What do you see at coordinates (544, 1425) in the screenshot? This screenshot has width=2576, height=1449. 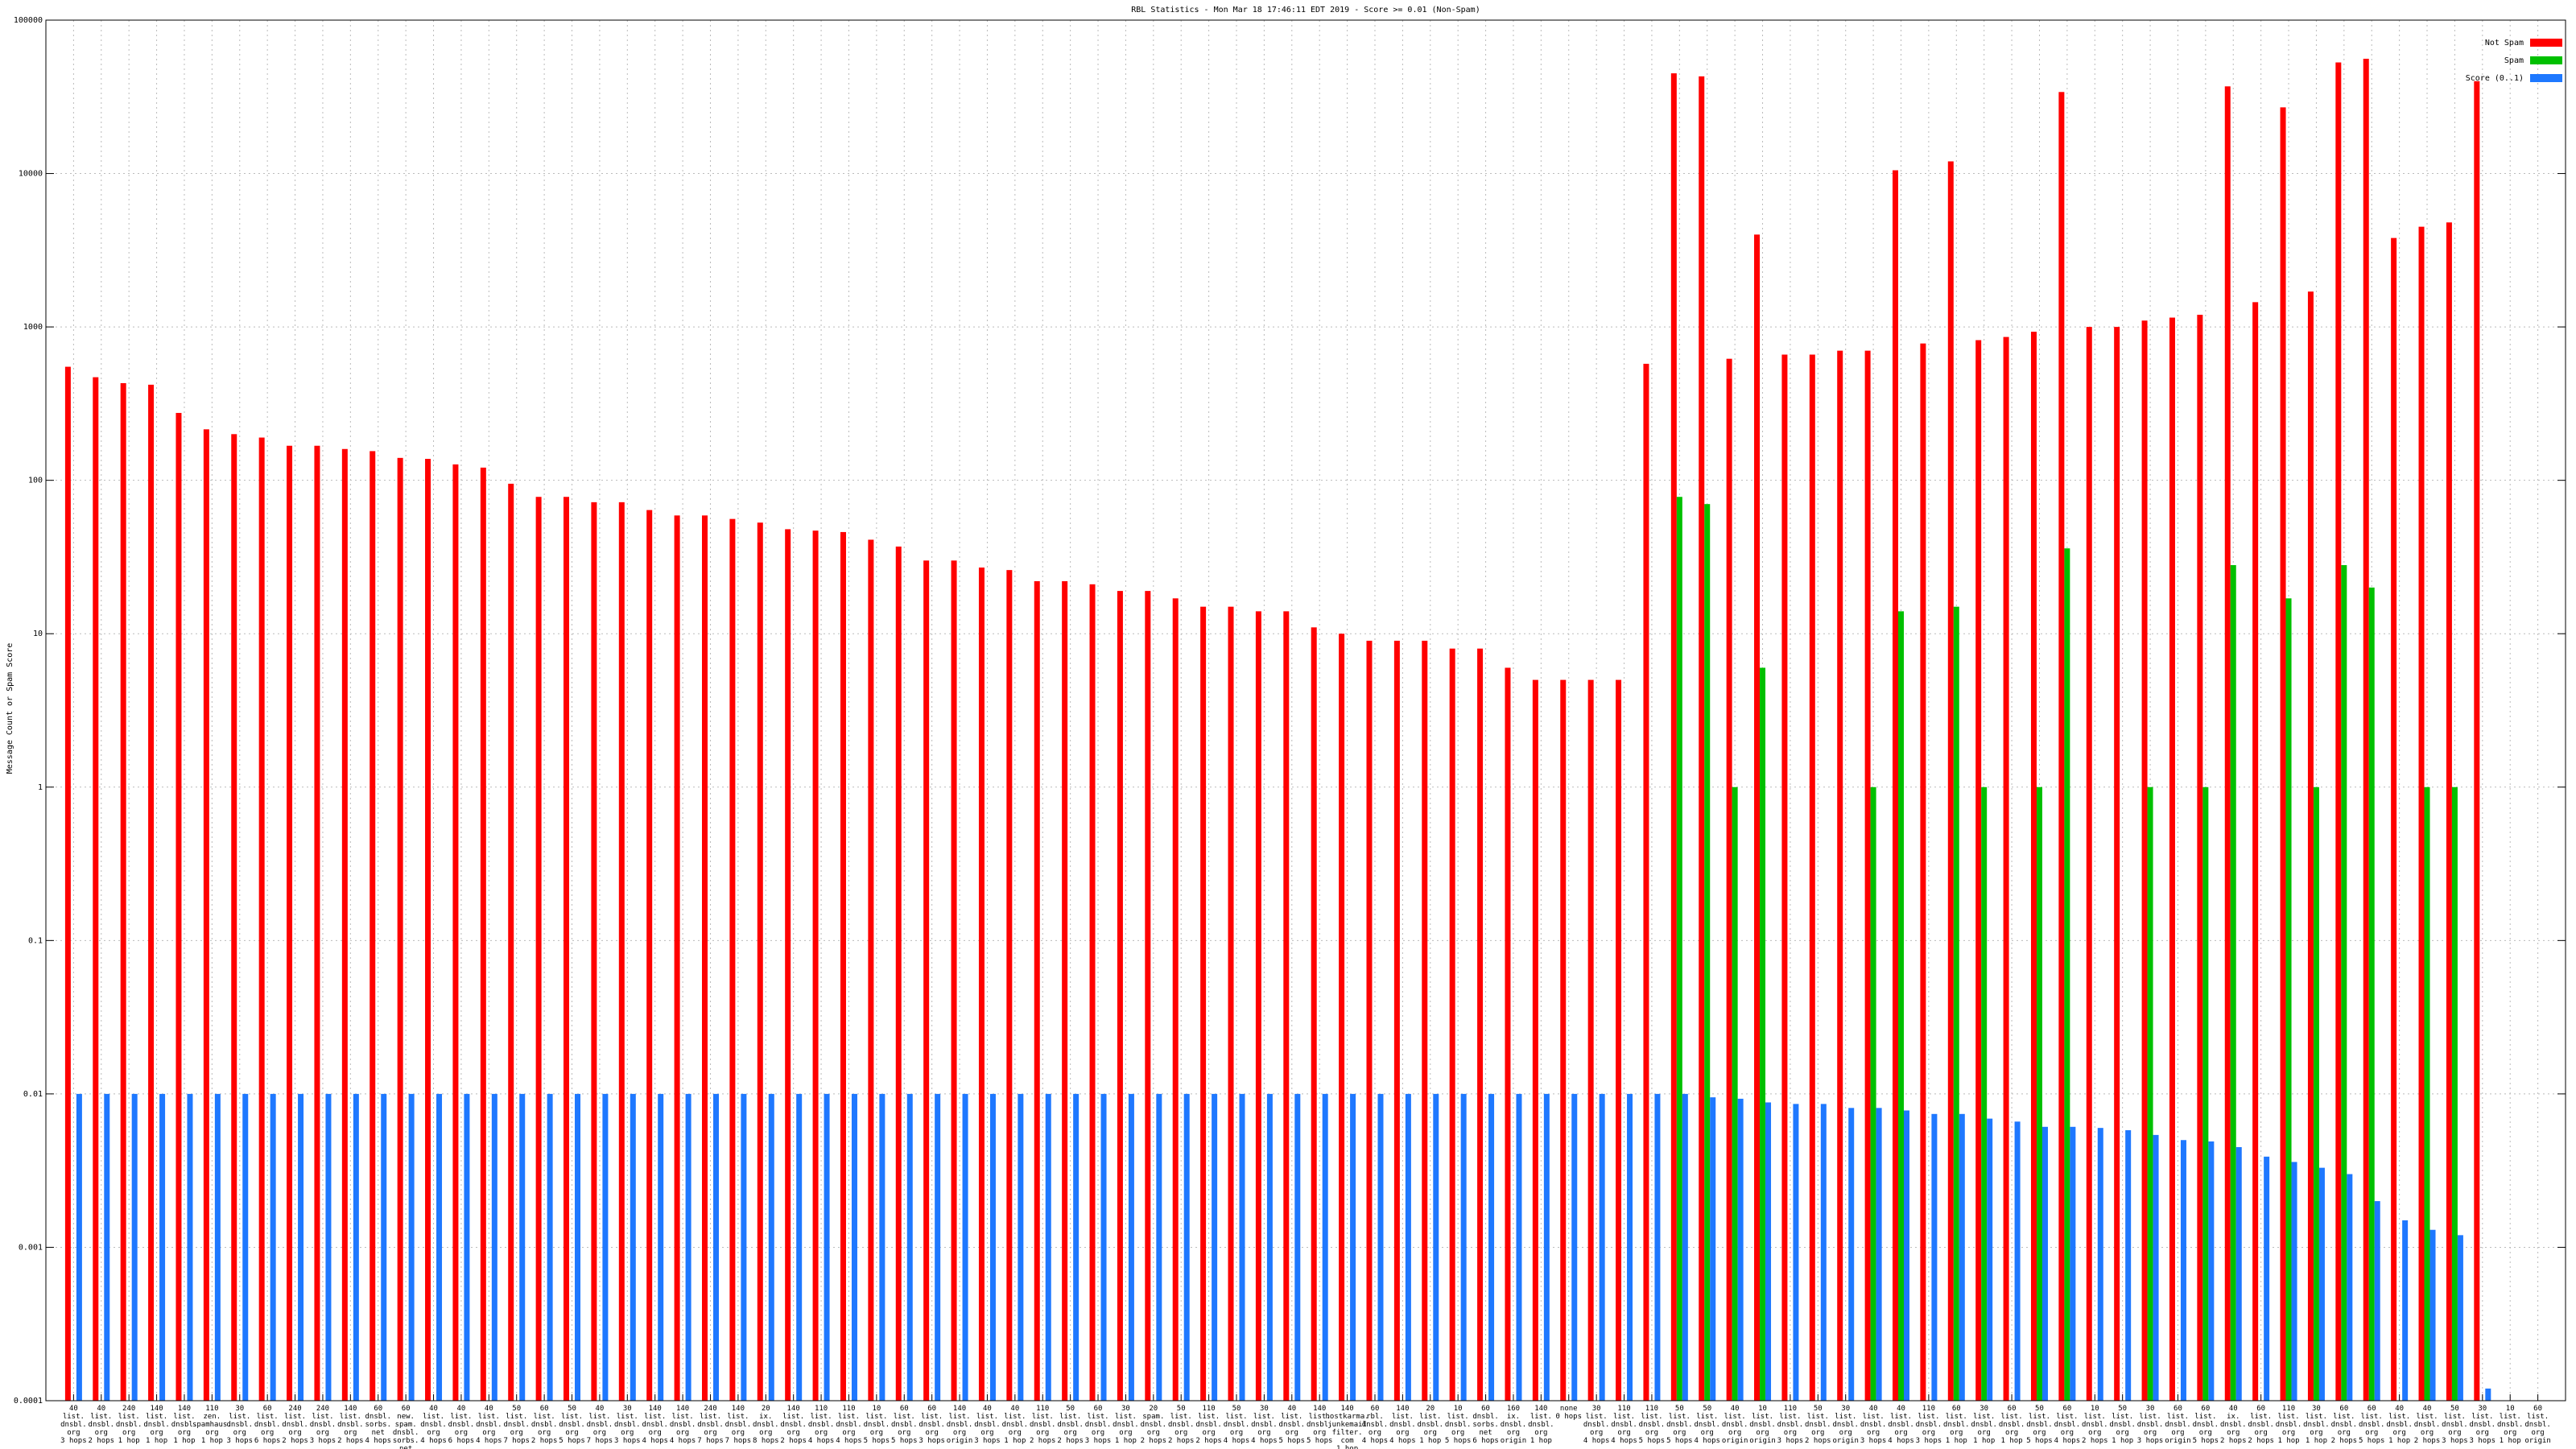 I see `x-tick-label: 60 list. dnsbl. org 2 hops` at bounding box center [544, 1425].